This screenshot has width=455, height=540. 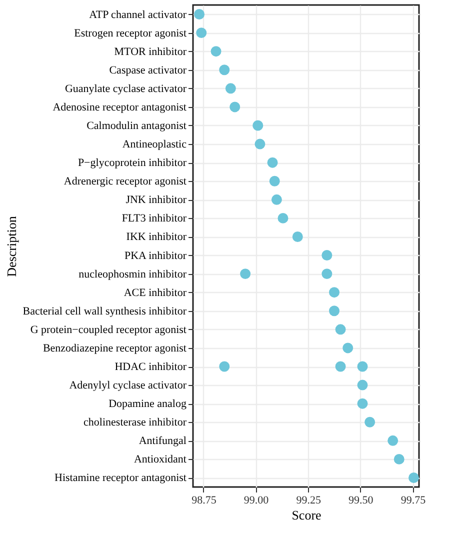 What do you see at coordinates (11, 246) in the screenshot?
I see `y-axis-title: Description` at bounding box center [11, 246].